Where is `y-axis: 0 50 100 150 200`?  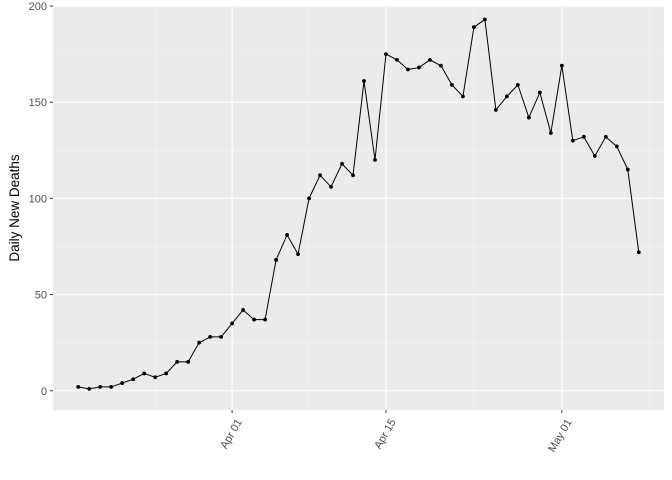
y-axis: 0 50 100 150 200 is located at coordinates (41, 199).